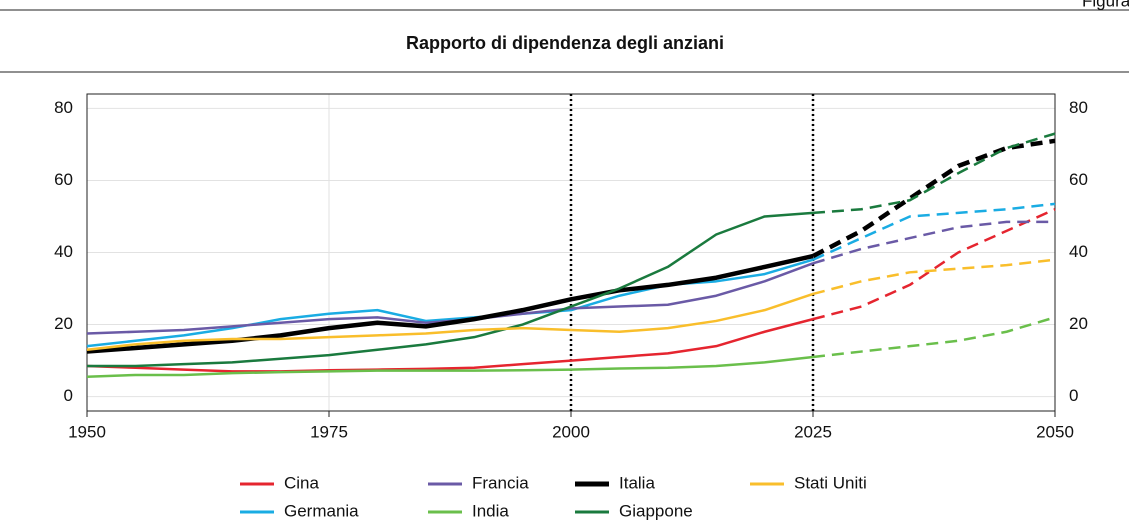  Describe the element at coordinates (321, 510) in the screenshot. I see `legend-label: Germania` at that location.